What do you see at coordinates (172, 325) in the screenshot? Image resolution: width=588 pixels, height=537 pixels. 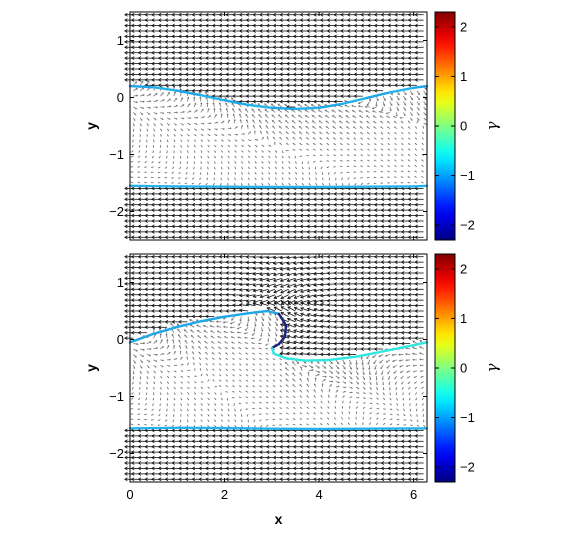 I see `quiver-arrow` at bounding box center [172, 325].